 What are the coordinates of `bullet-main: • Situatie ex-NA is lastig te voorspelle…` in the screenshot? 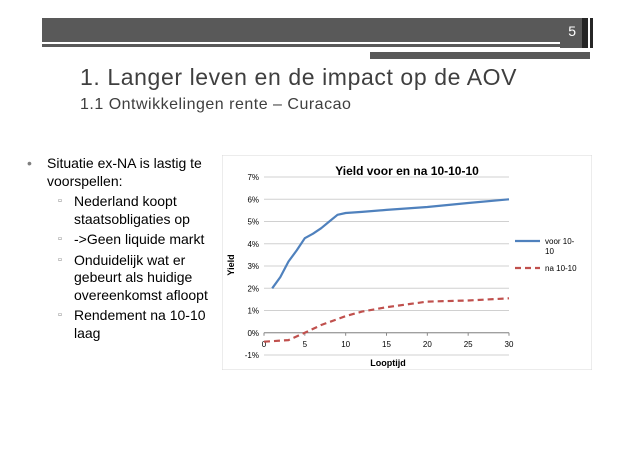 It's located at (122, 172).